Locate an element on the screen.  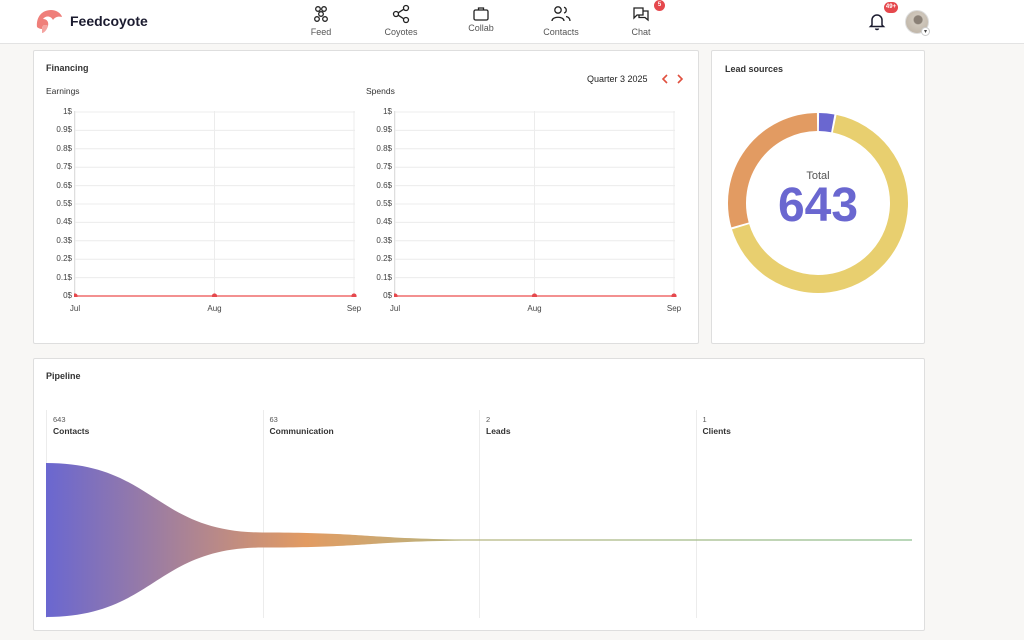
earnings-y-tick-label: 0.2$ is located at coordinates (64, 259).